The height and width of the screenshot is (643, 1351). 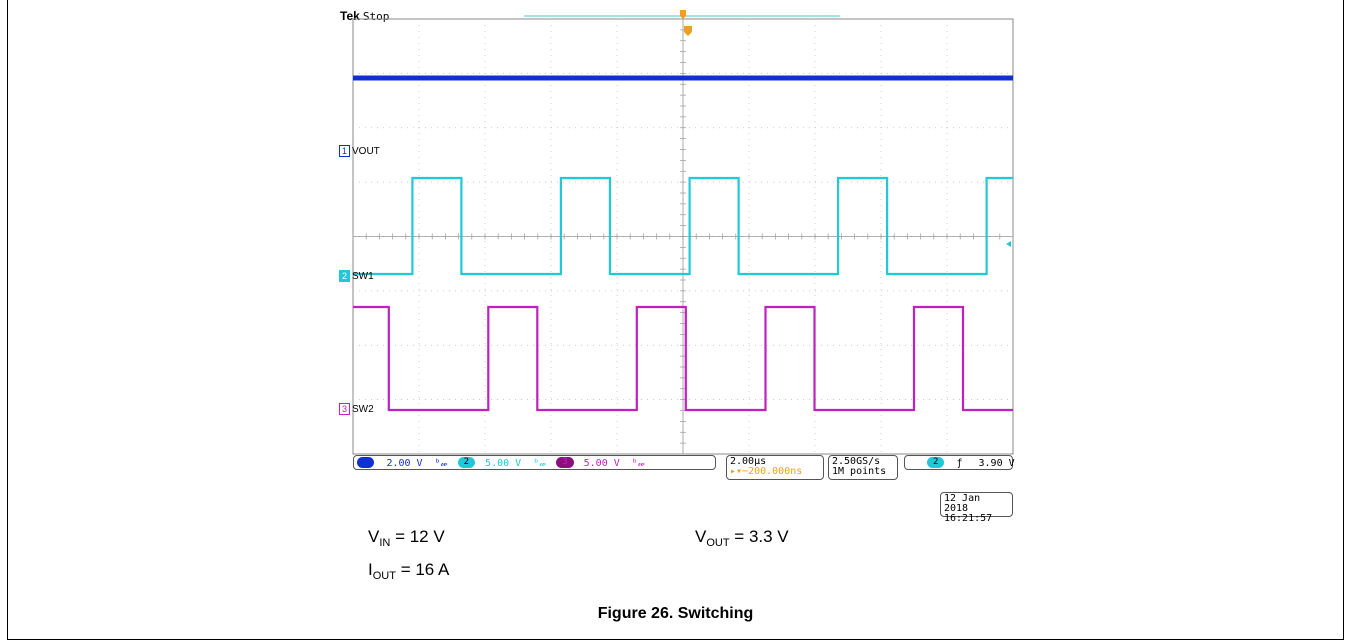 What do you see at coordinates (1008, 244) in the screenshot?
I see `trigger-level-icon` at bounding box center [1008, 244].